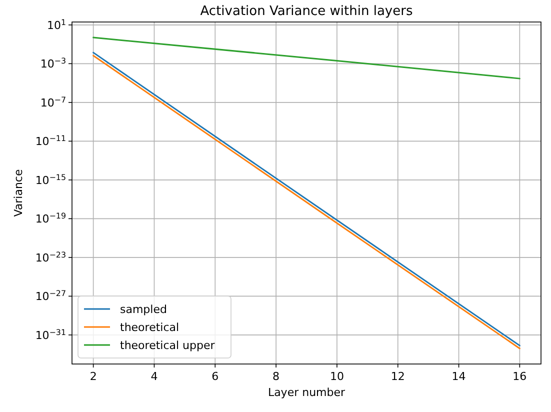 This screenshot has height=412, width=551. Describe the element at coordinates (307, 392) in the screenshot. I see `x-axis-title: Layer number` at that location.